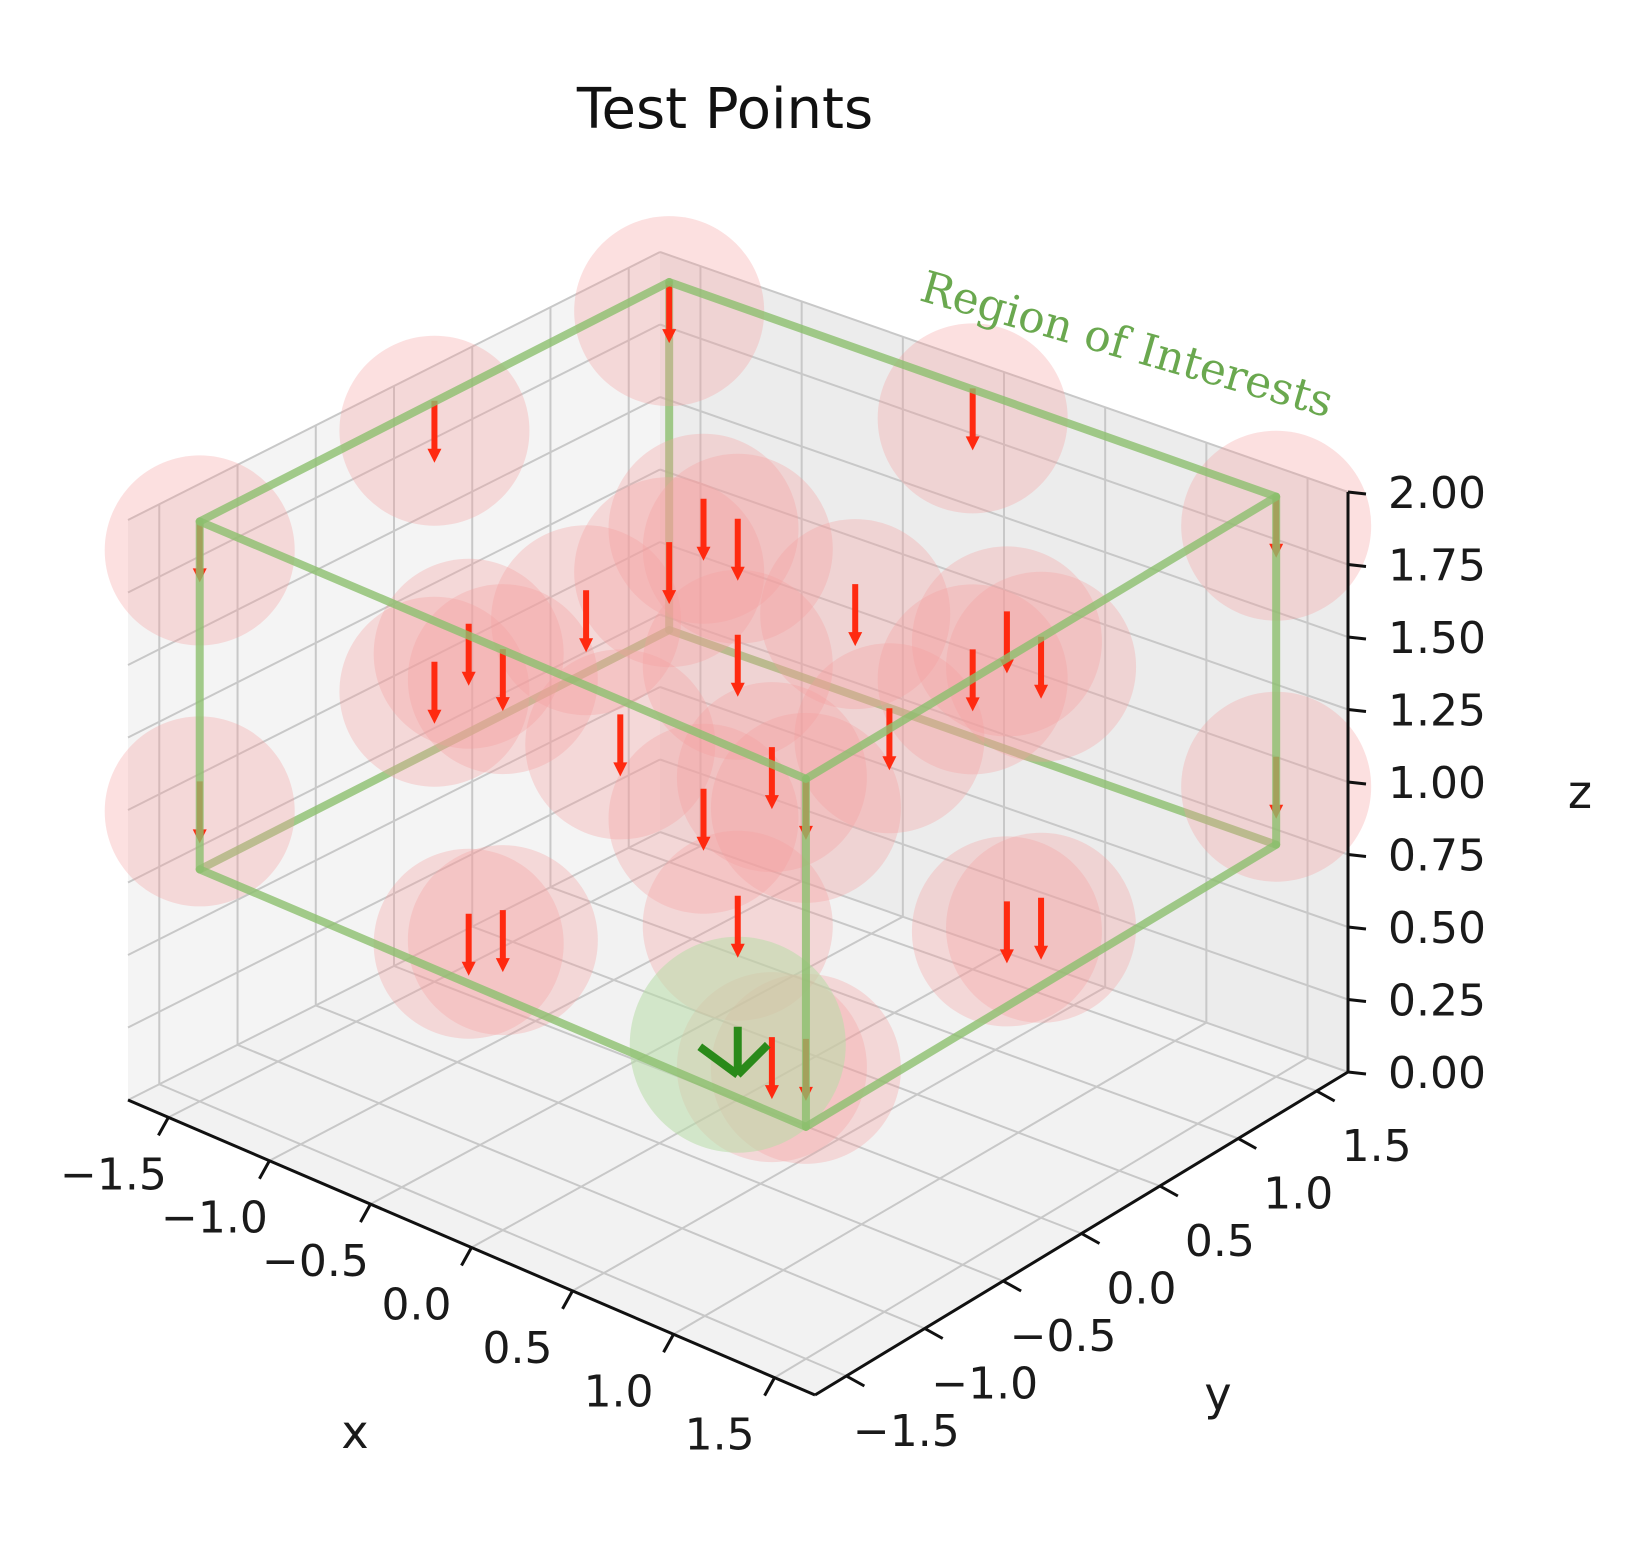  Describe the element at coordinates (315, 1261) in the screenshot. I see `x-tick-label: −0.5` at that location.